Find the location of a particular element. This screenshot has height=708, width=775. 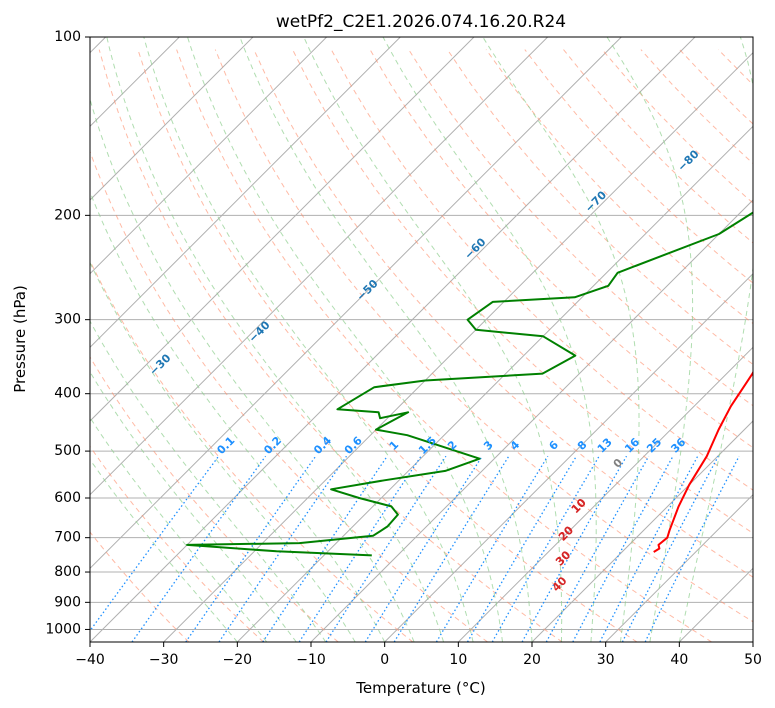

x-tick-label: 50 is located at coordinates (753, 660).